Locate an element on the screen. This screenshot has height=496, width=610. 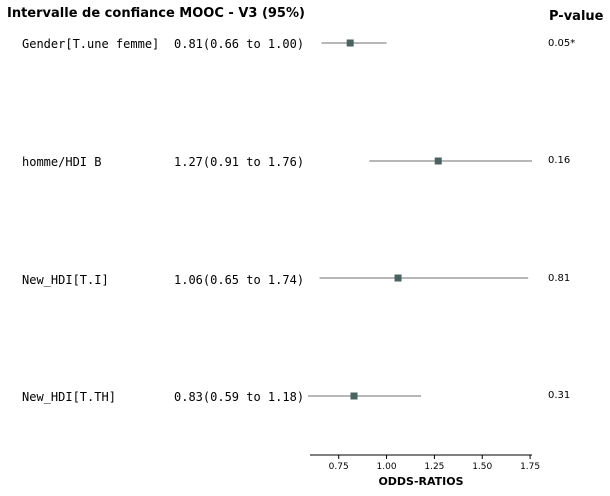
row-ci-text: 1.06(0.65 to 1.74) is located at coordinates (239, 280).